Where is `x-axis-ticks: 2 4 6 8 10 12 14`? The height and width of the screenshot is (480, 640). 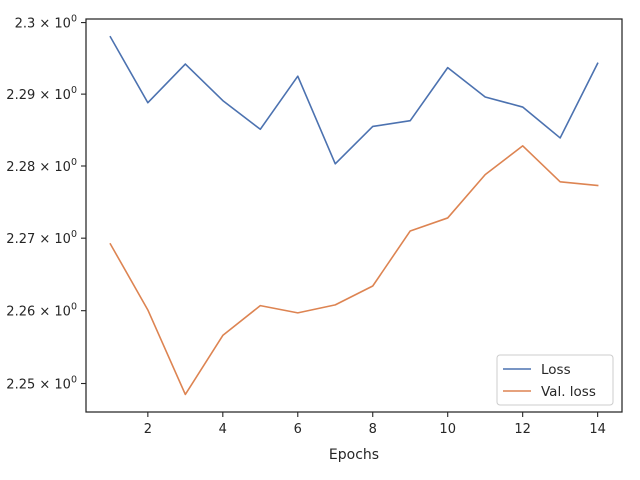
x-axis-ticks: 2 4 6 8 10 12 14 is located at coordinates (375, 424).